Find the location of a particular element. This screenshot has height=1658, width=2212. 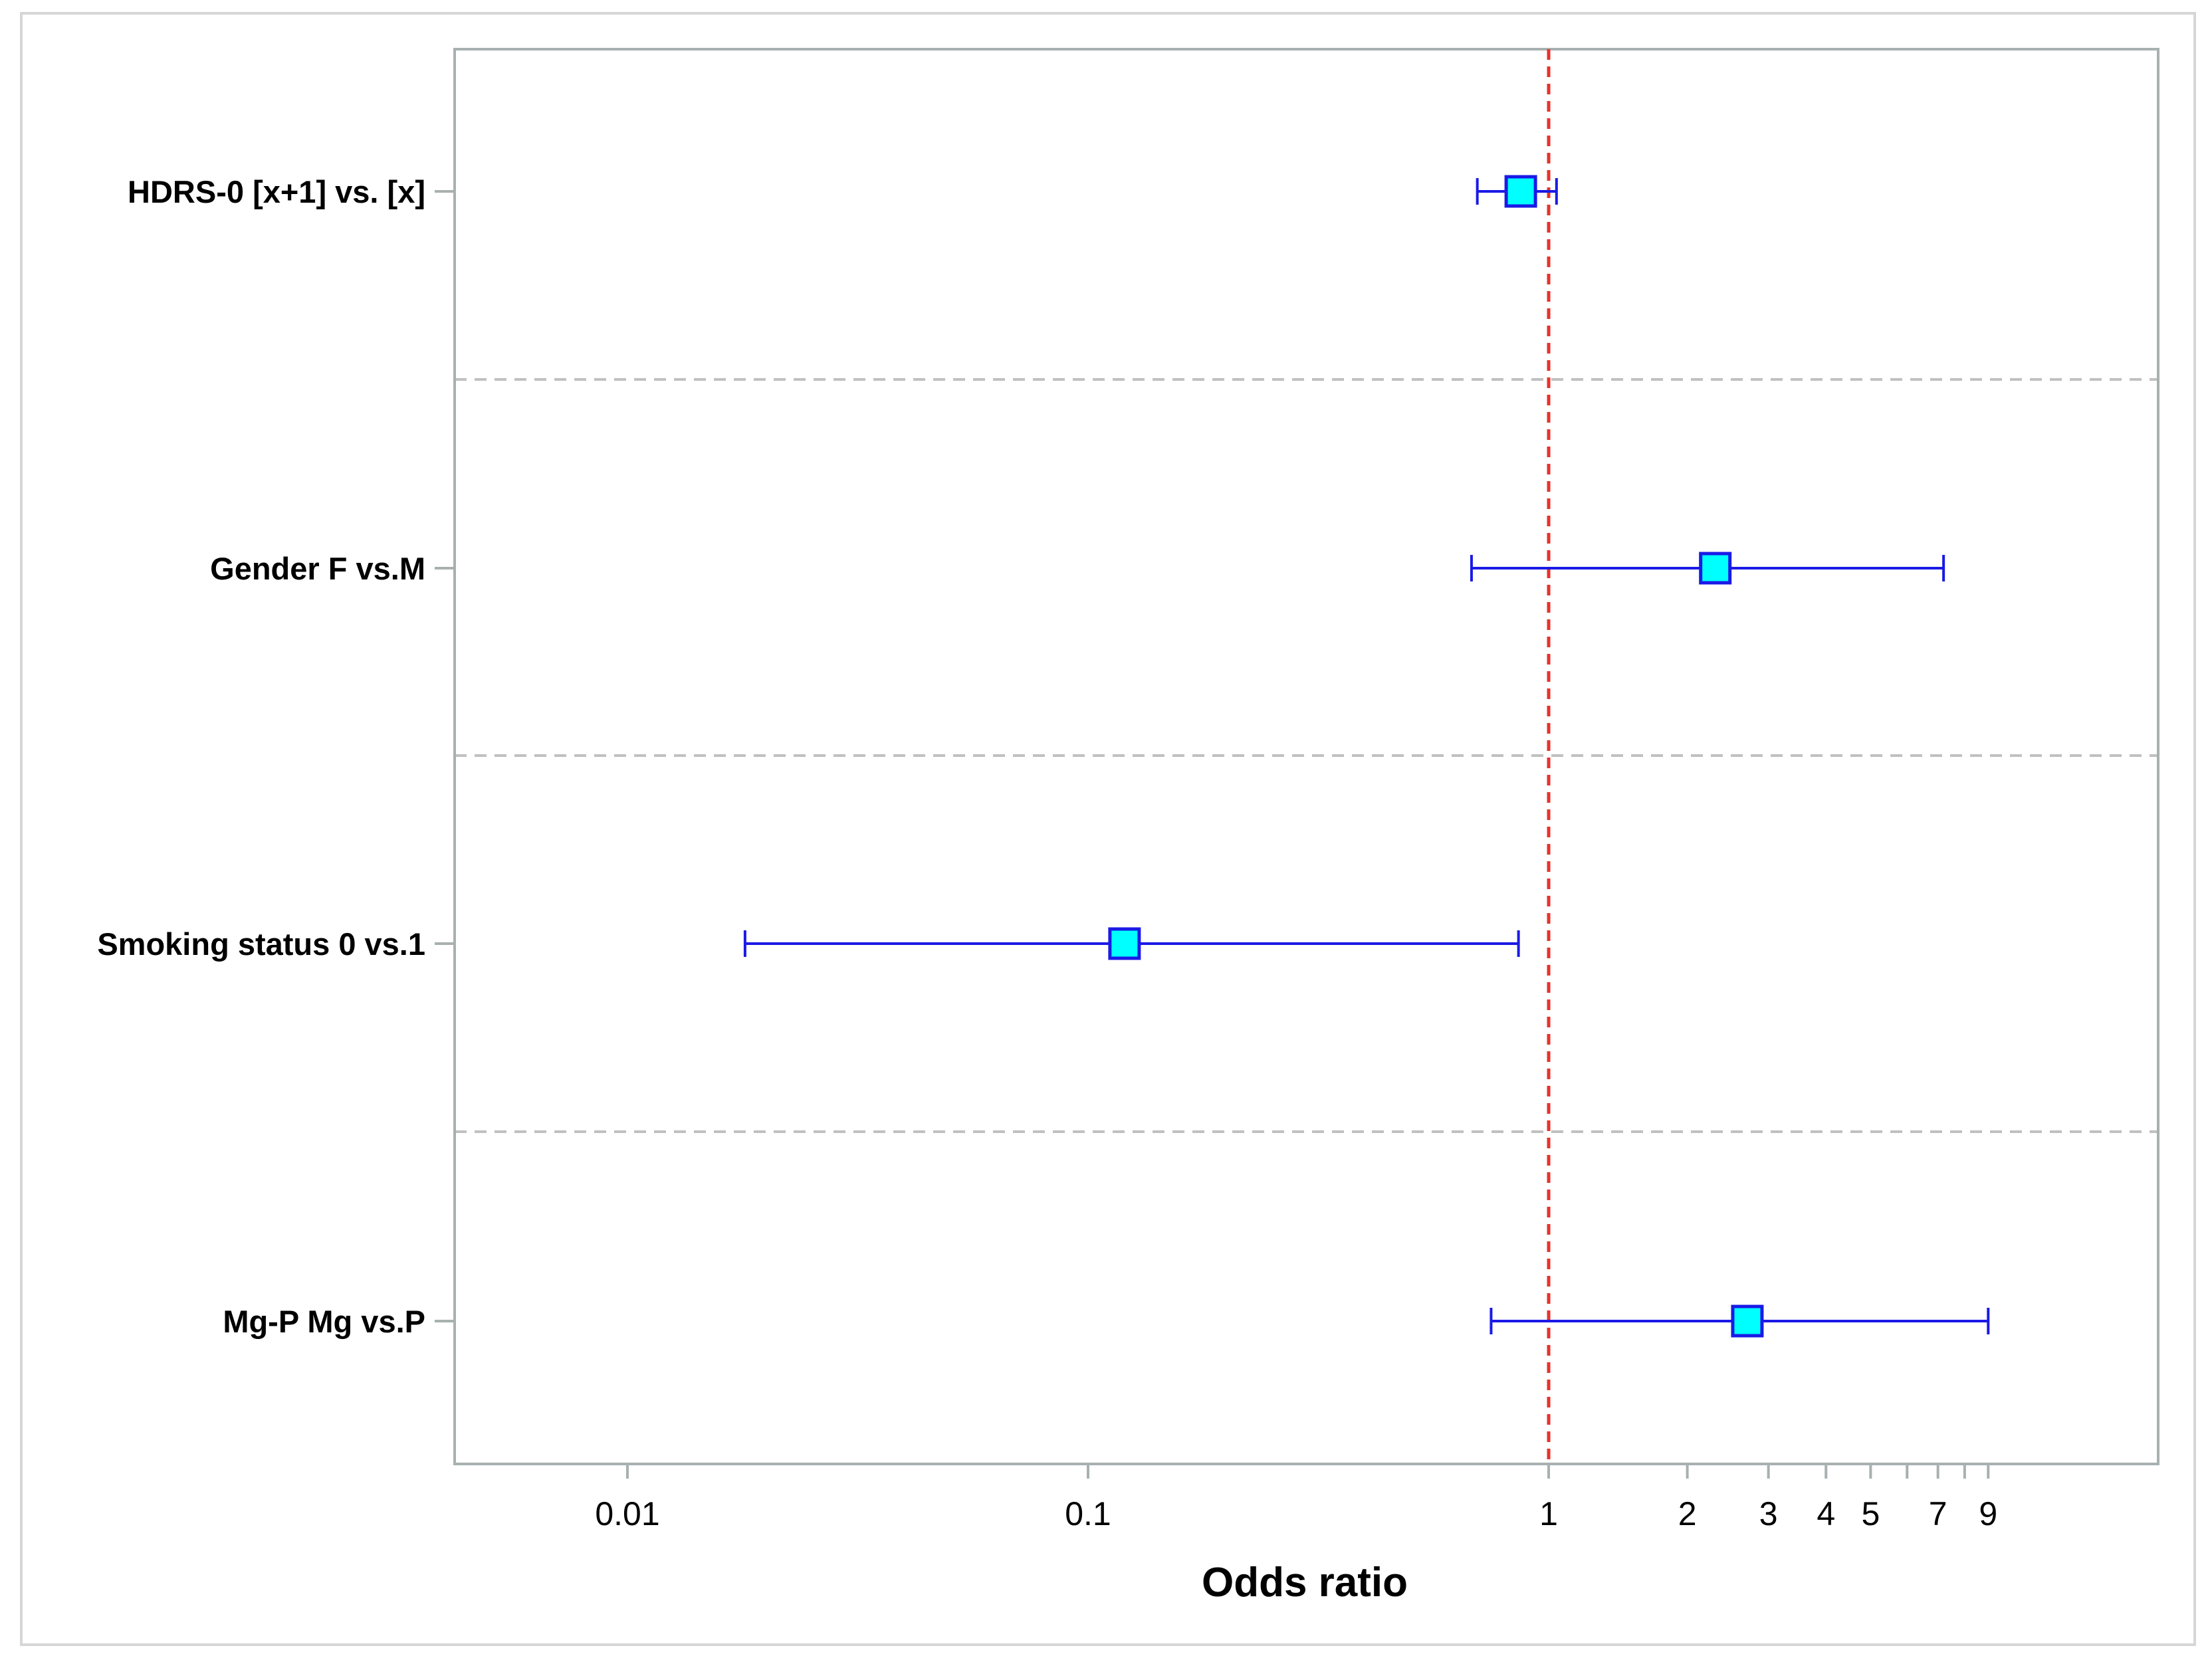

x-axis-title: Odds ratio is located at coordinates (1305, 1583).